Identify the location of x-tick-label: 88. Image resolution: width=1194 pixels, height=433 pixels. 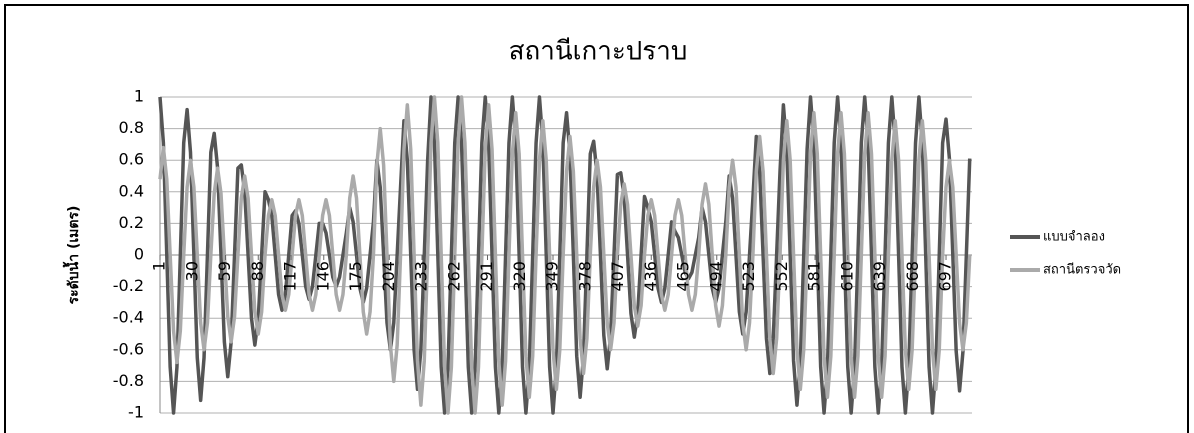
(257, 271).